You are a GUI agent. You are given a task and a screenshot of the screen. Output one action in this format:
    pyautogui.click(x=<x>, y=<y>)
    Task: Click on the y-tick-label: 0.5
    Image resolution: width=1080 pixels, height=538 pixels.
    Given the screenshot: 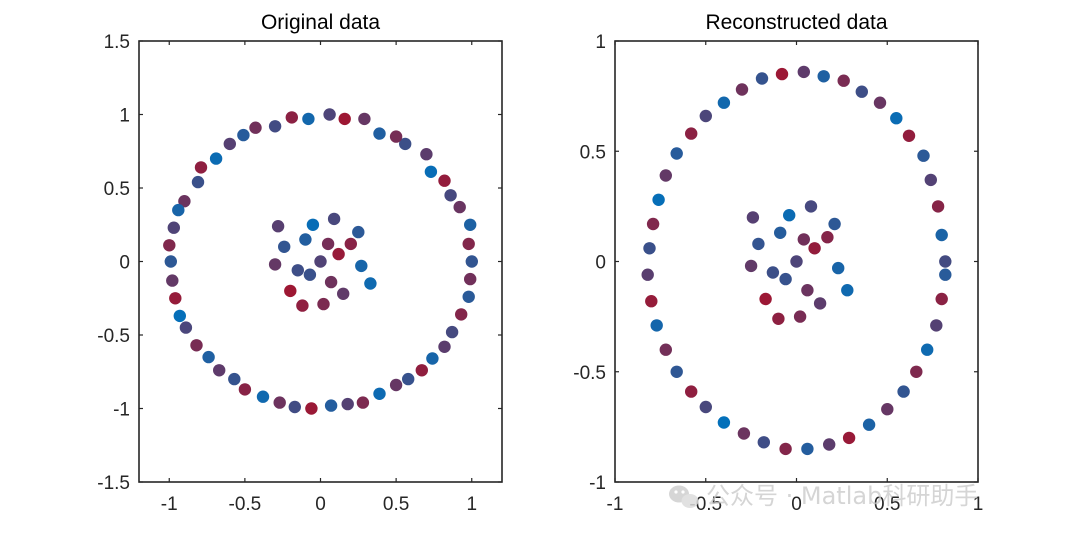 What is the action you would take?
    pyautogui.click(x=117, y=189)
    